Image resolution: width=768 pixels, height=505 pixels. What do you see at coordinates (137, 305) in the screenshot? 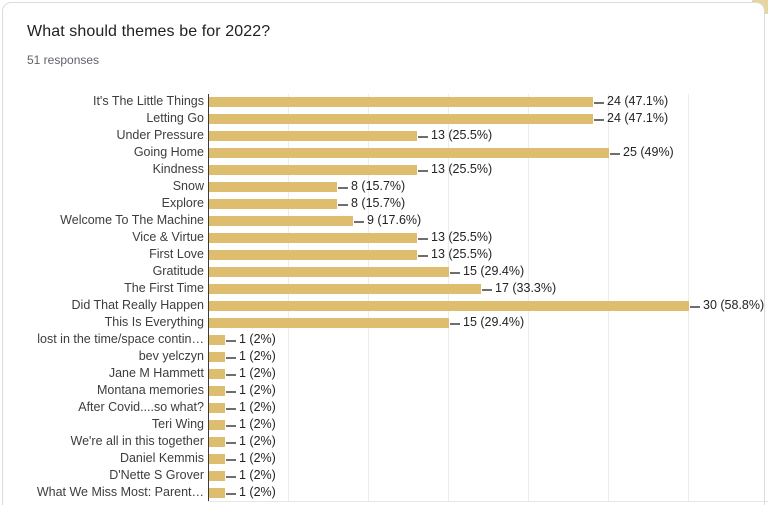
I see `category-label: Did That Really Happen` at bounding box center [137, 305].